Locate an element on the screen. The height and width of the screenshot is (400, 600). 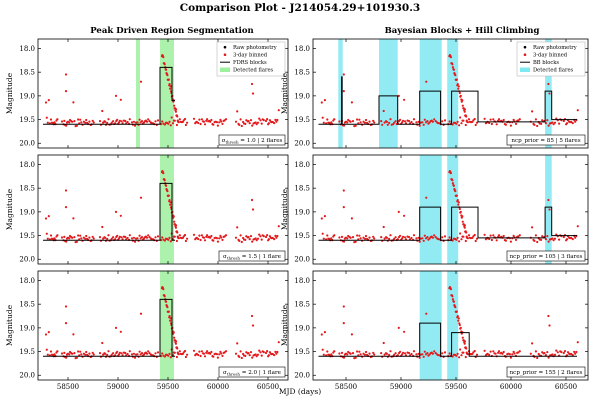
sigma-value: = 2.0 | 1 flare is located at coordinates (261, 373).